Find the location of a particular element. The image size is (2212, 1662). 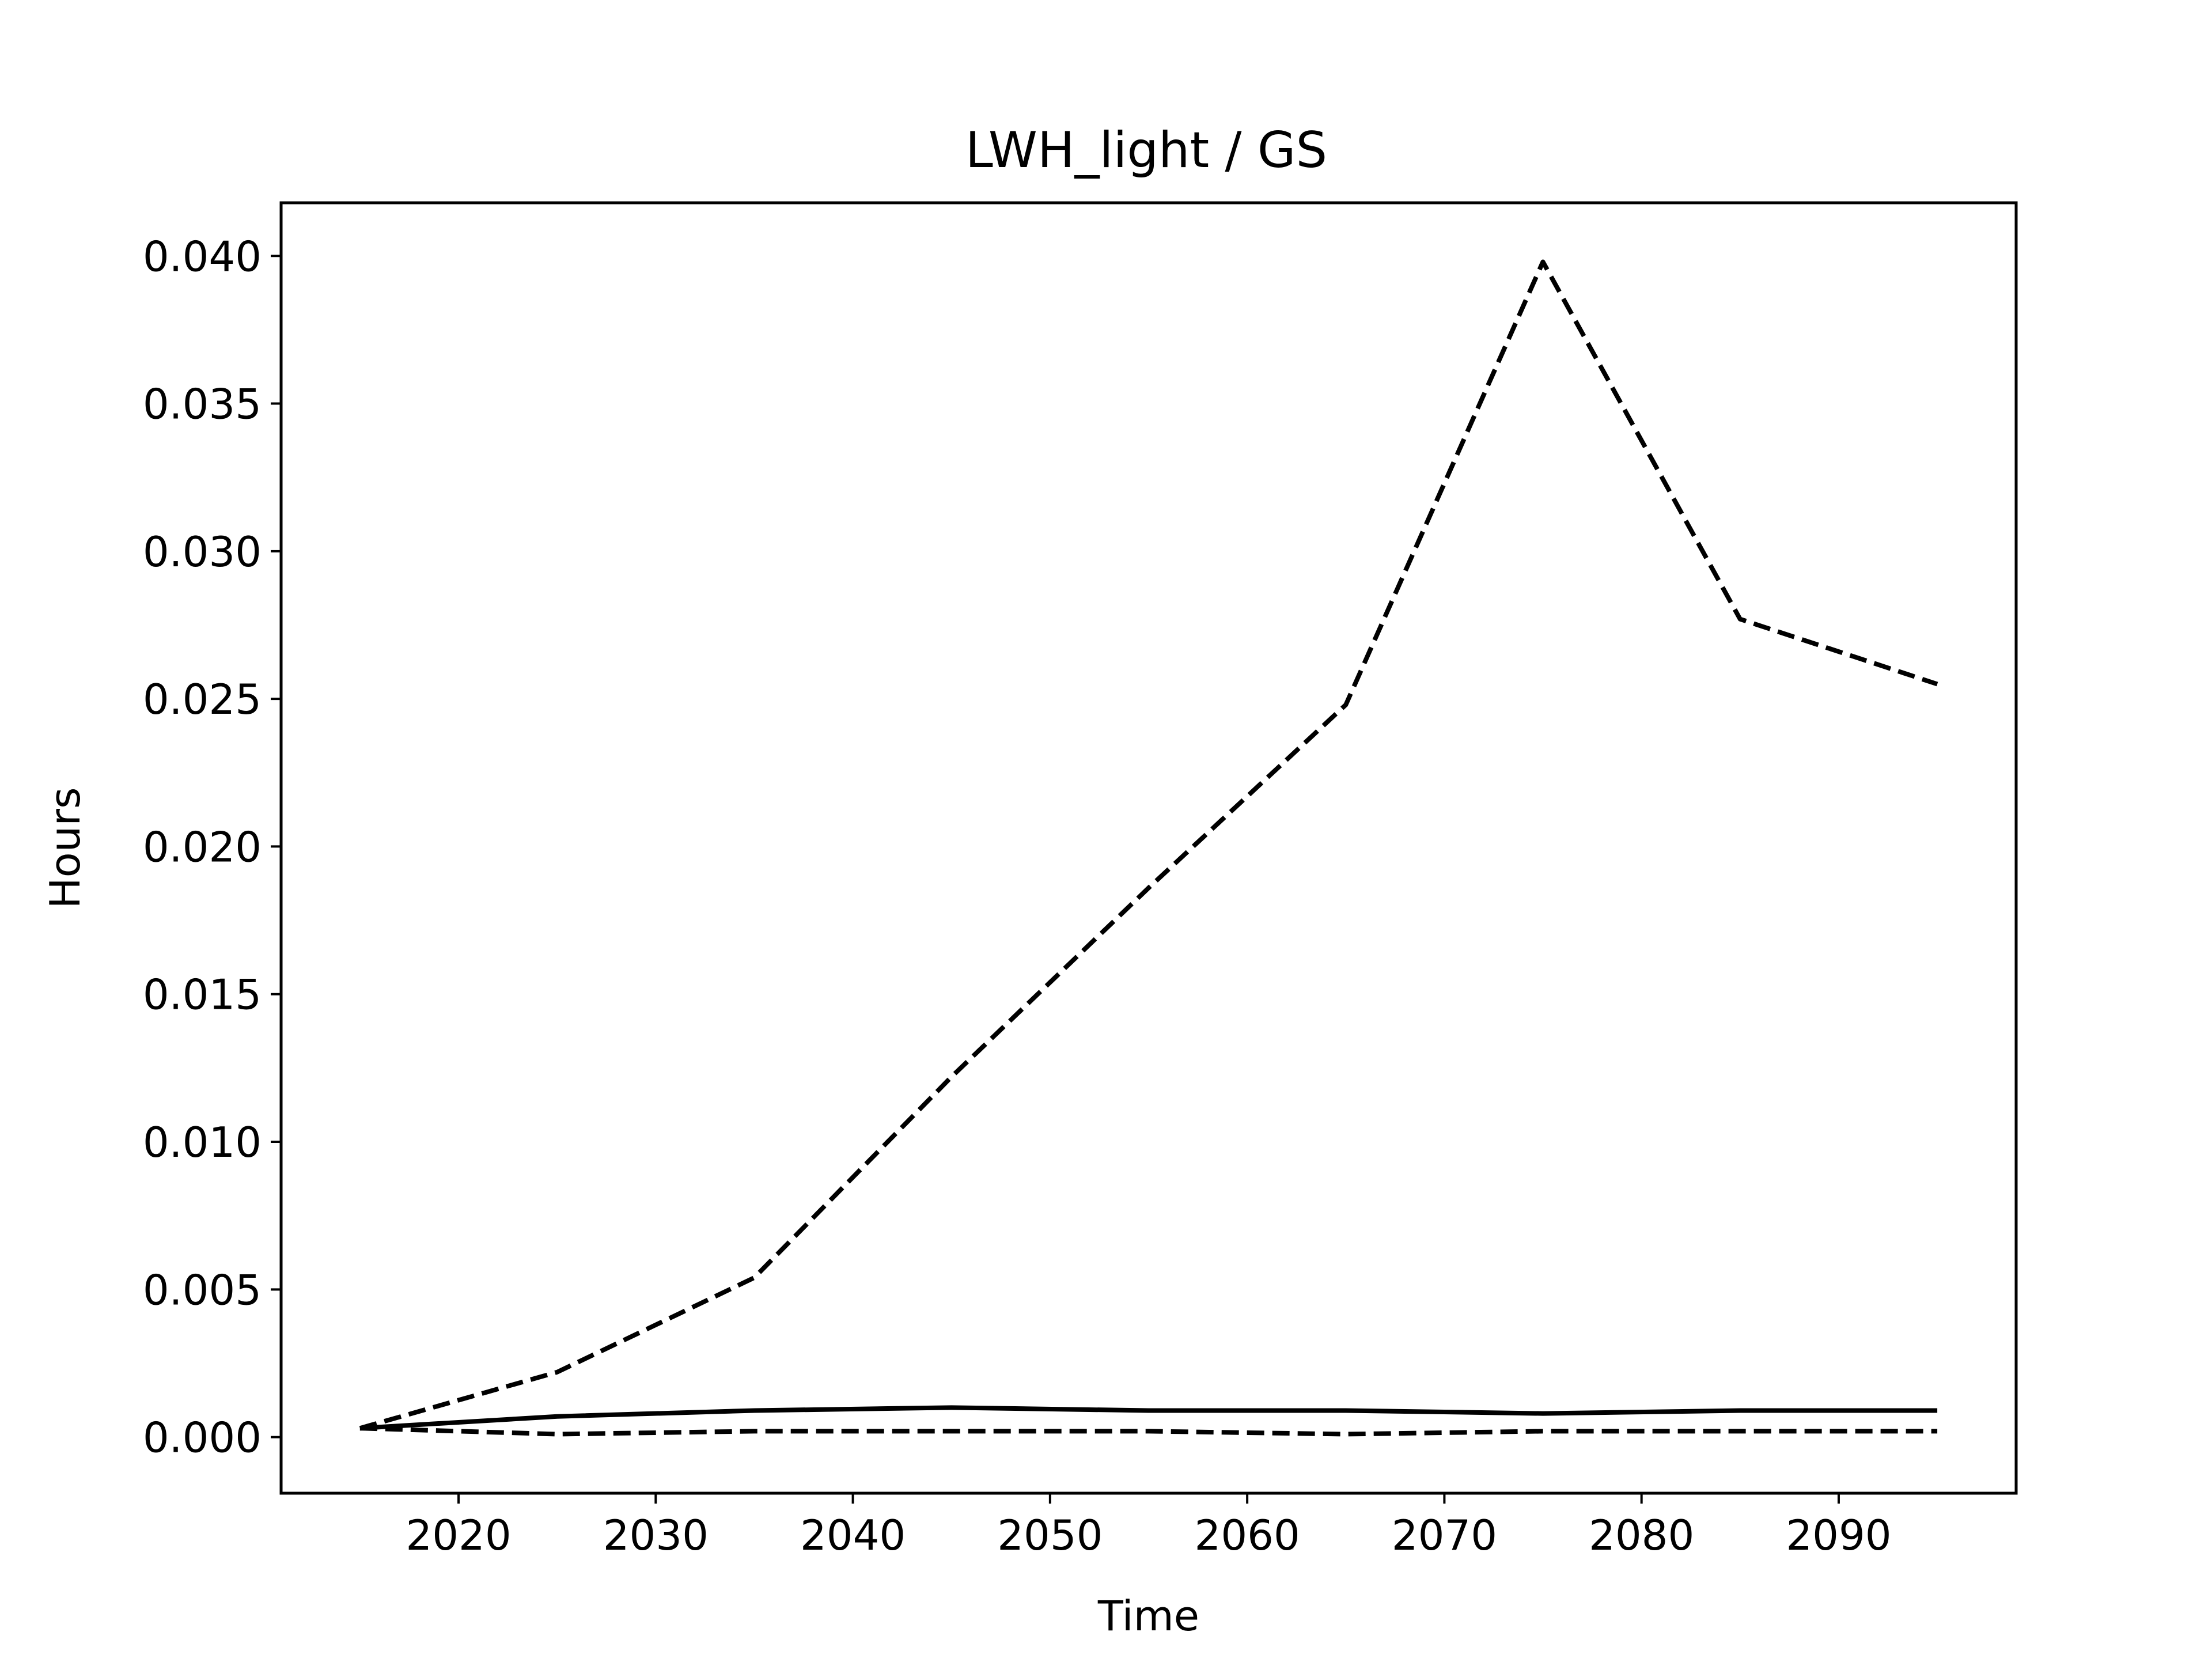

x-axis-label: Time is located at coordinates (1148, 1616).